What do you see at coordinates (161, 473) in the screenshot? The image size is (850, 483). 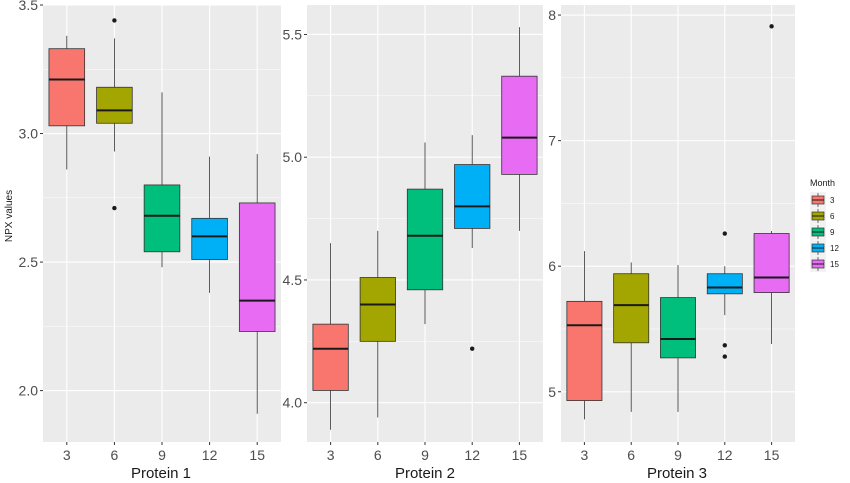 I see `x-axis-title-protein-1: Protein 1` at bounding box center [161, 473].